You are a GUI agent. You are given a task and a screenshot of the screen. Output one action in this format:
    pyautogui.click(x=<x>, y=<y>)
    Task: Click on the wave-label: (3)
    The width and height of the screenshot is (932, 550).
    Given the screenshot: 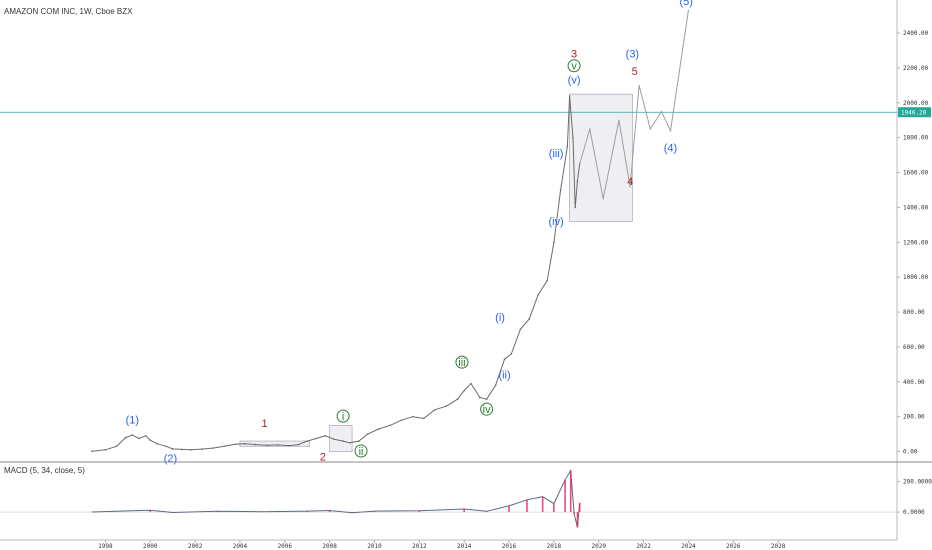 What is the action you would take?
    pyautogui.click(x=632, y=55)
    